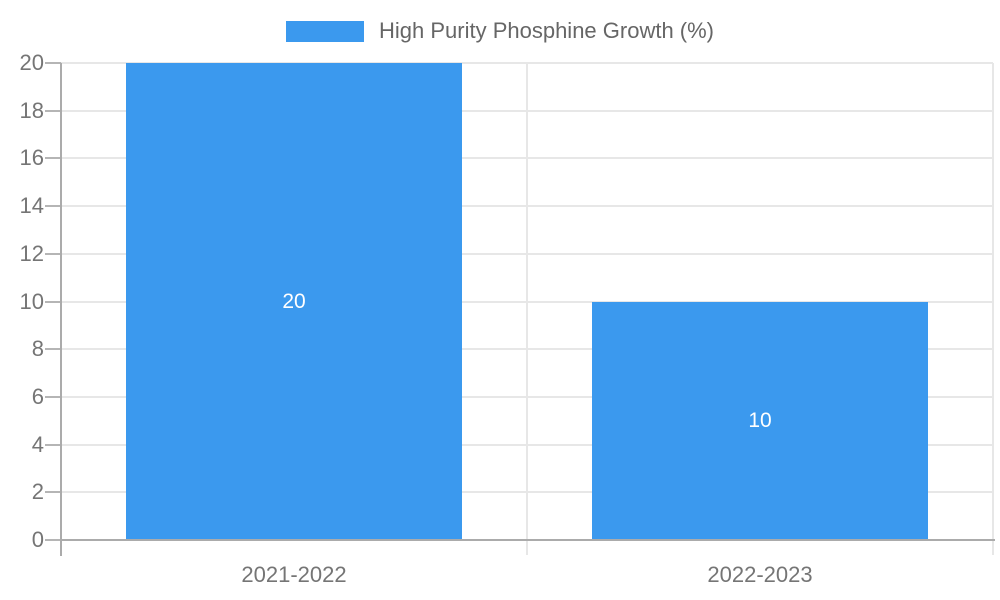 This screenshot has width=1000, height=600. I want to click on chart-legend: High Purity Phosphine Growth (%), so click(500, 31).